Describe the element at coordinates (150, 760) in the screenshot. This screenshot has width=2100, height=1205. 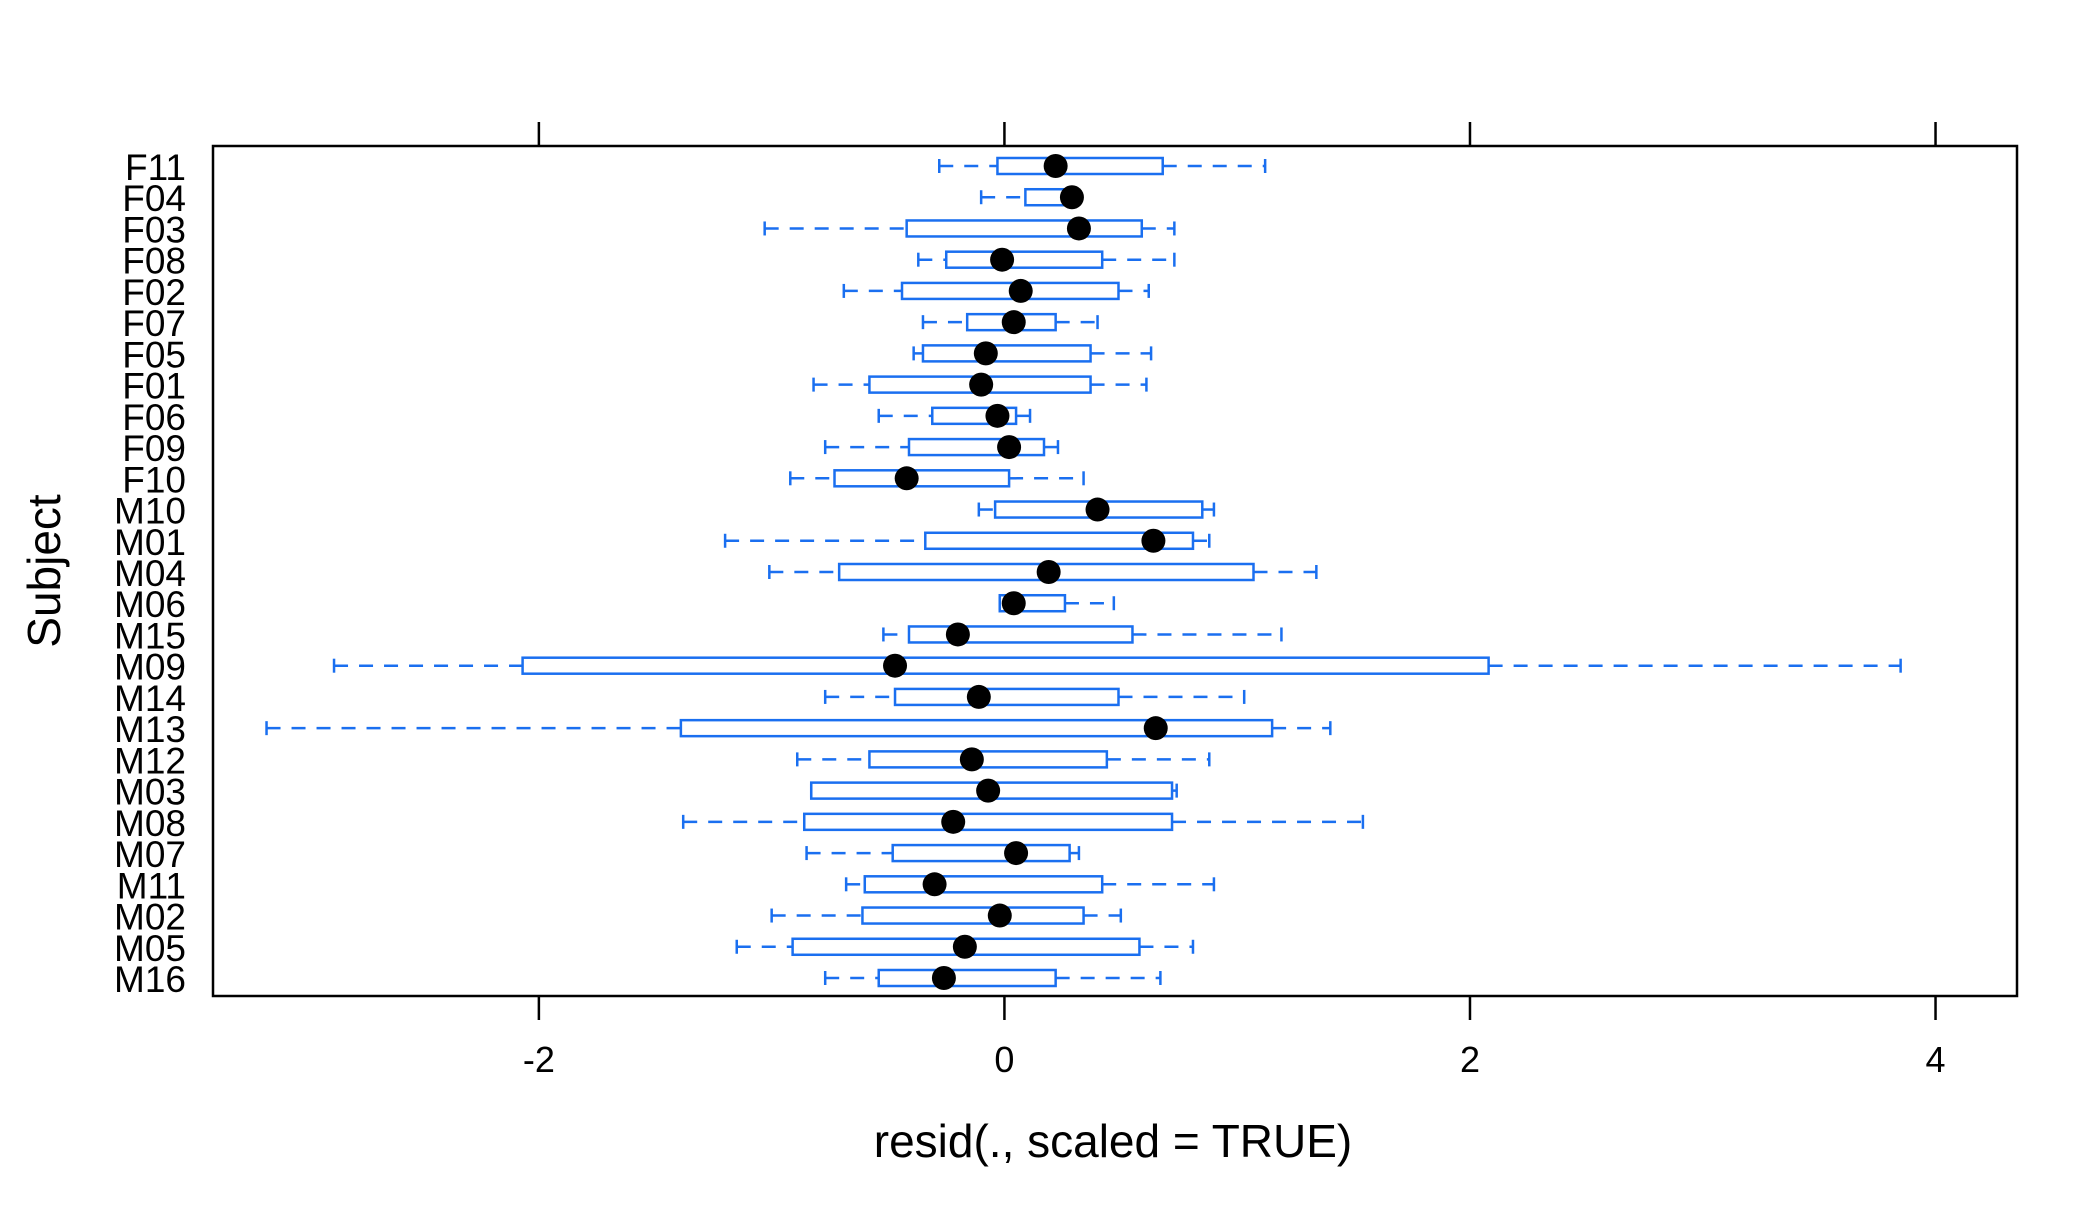
I see `subject-label: M12` at that location.